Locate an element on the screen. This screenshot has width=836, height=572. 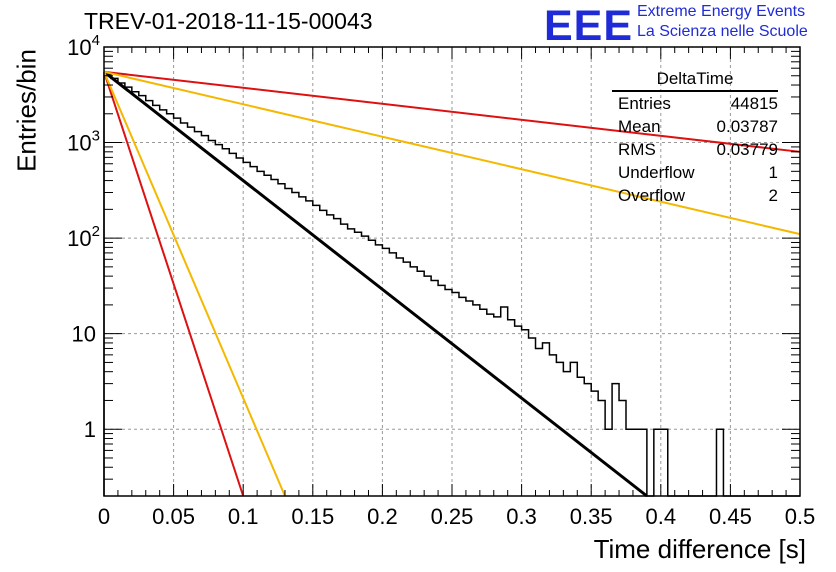
y-tick-label: 1 is located at coordinates (90, 429).